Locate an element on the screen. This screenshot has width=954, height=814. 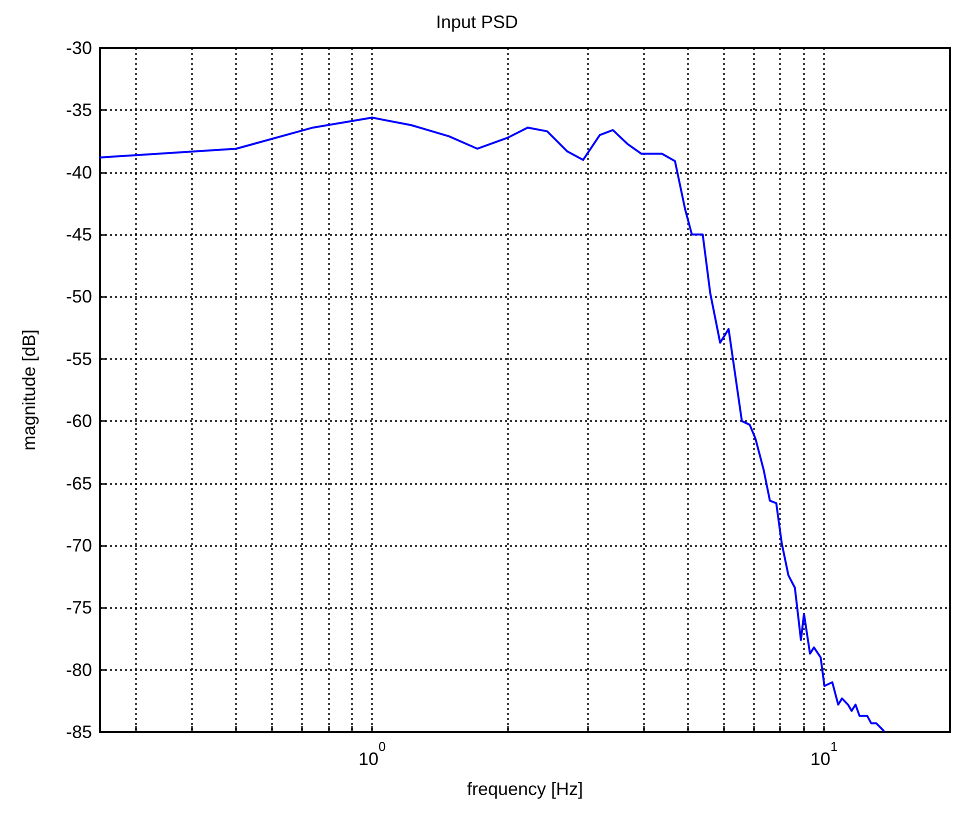
y-axis-title: magnitude [dB] is located at coordinates (29, 390).